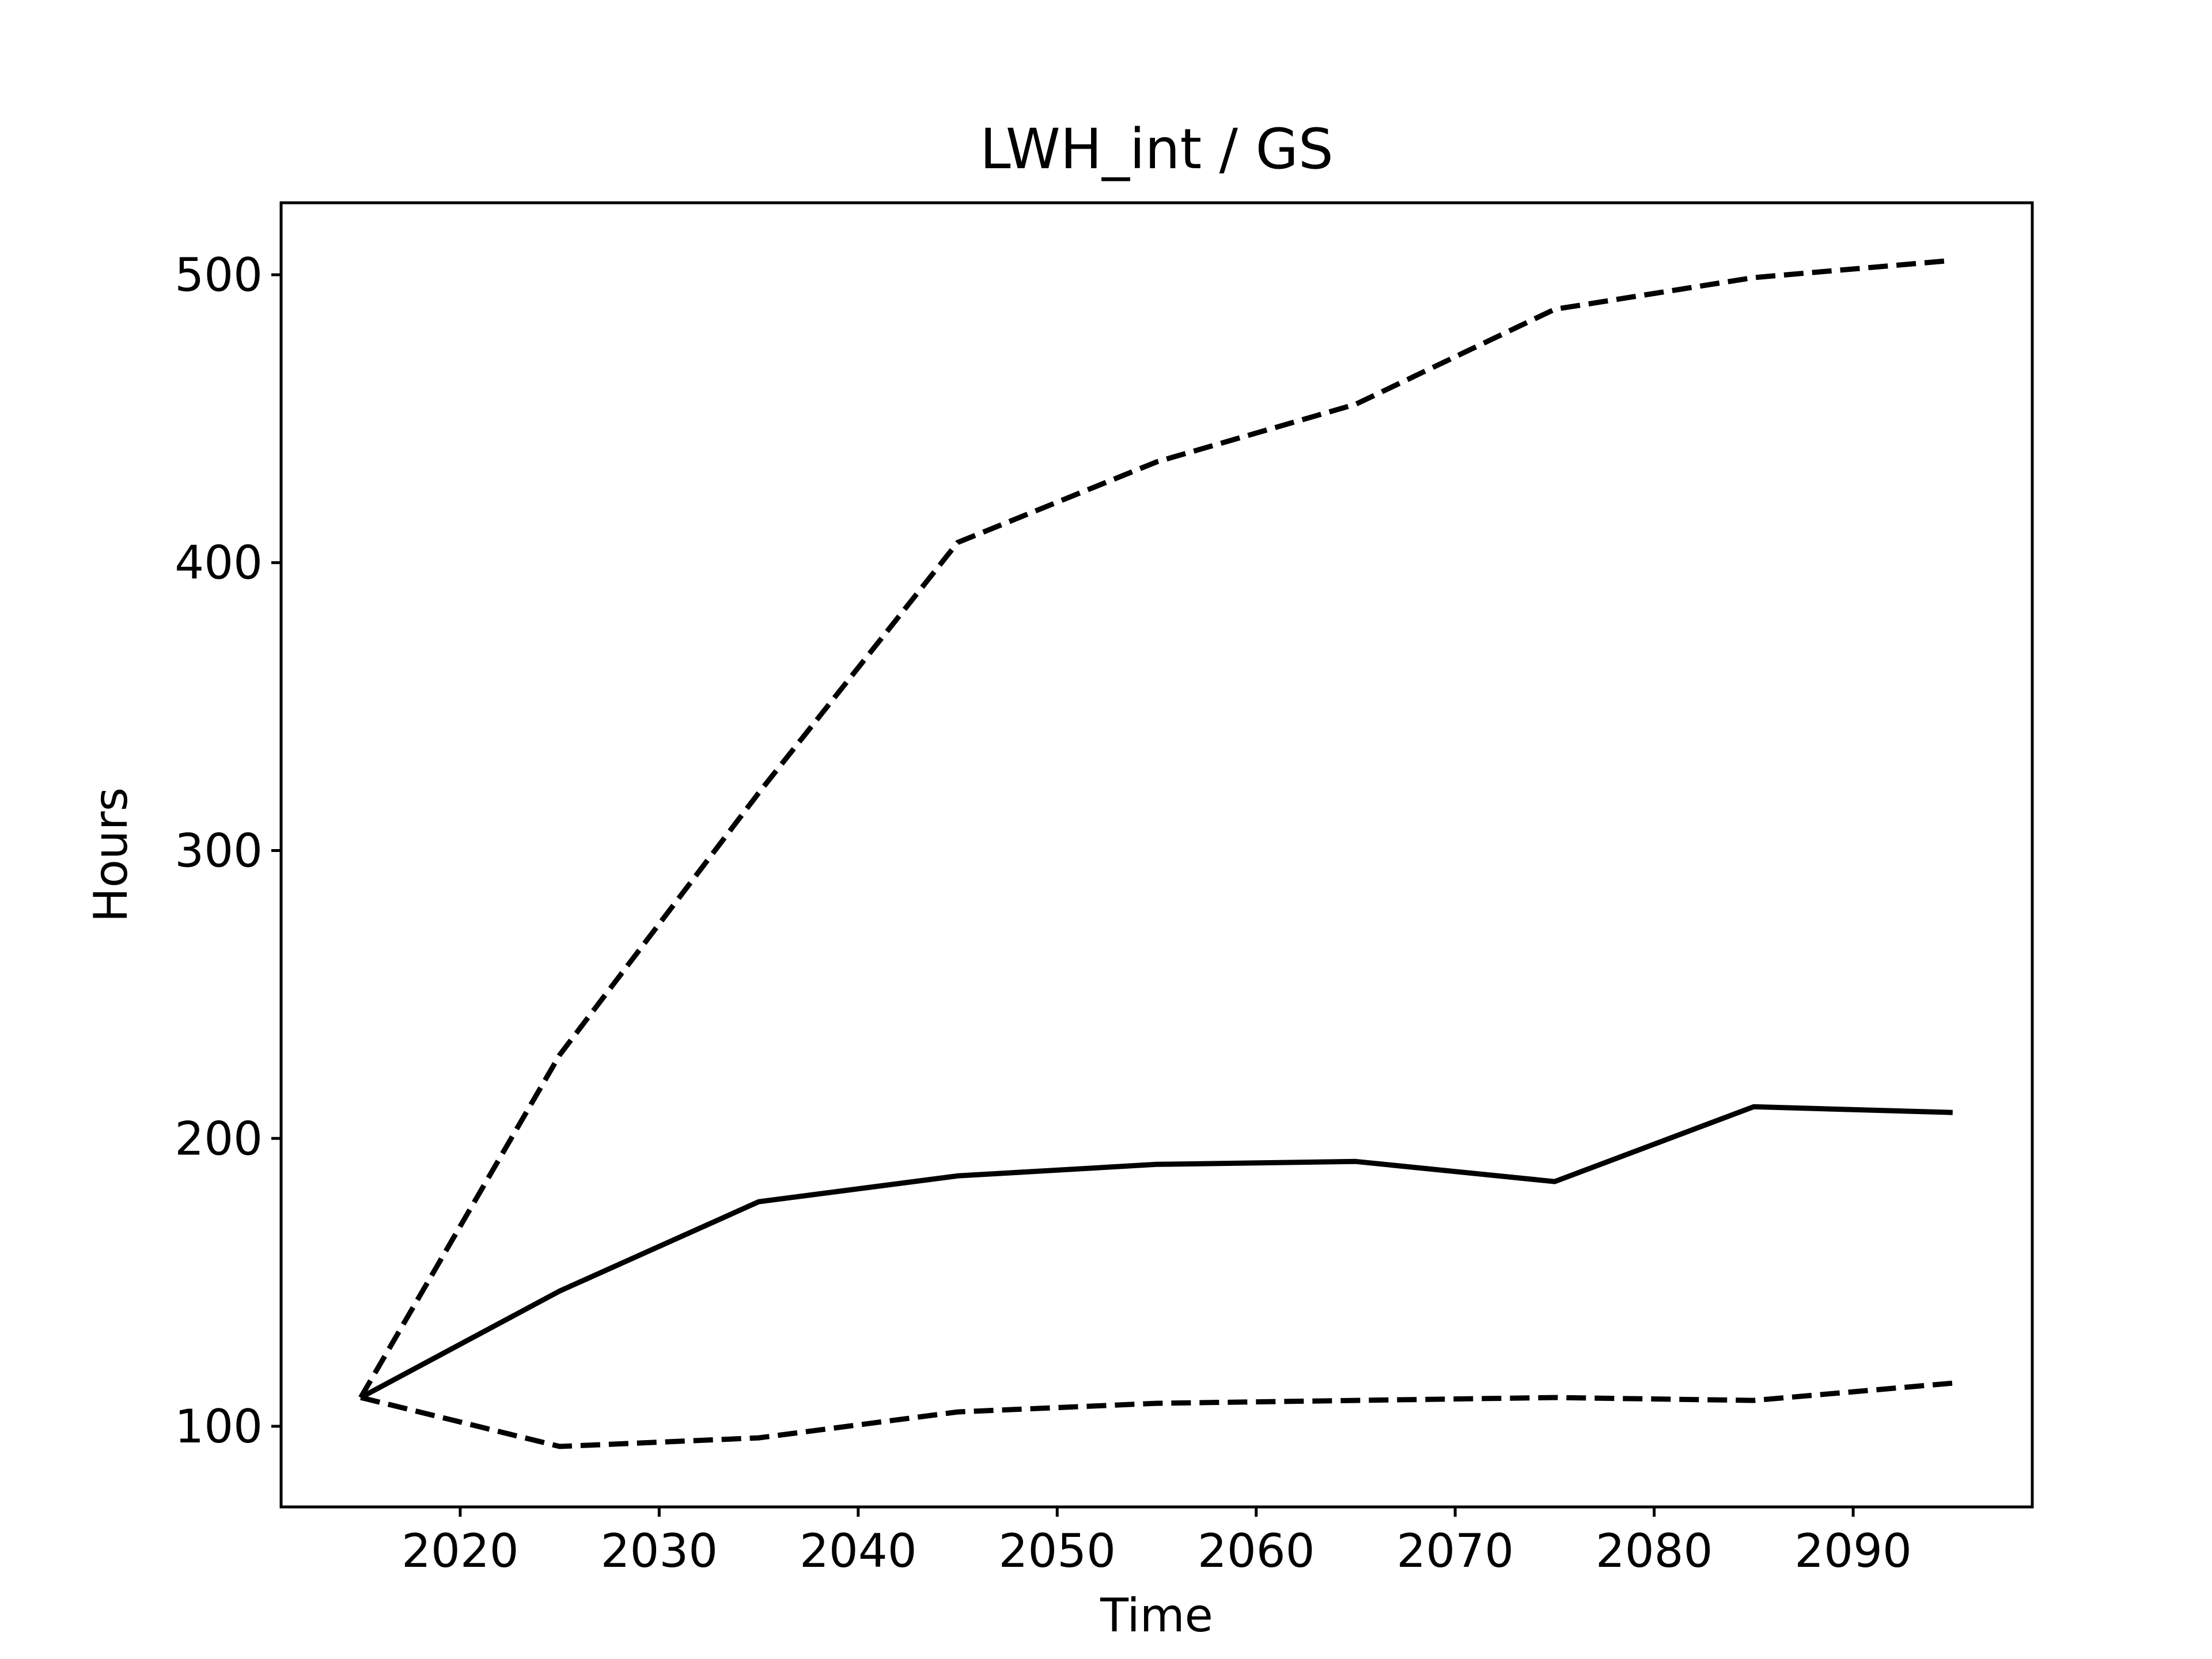  Describe the element at coordinates (659, 1551) in the screenshot. I see `x-tick-label: 2030` at that location.